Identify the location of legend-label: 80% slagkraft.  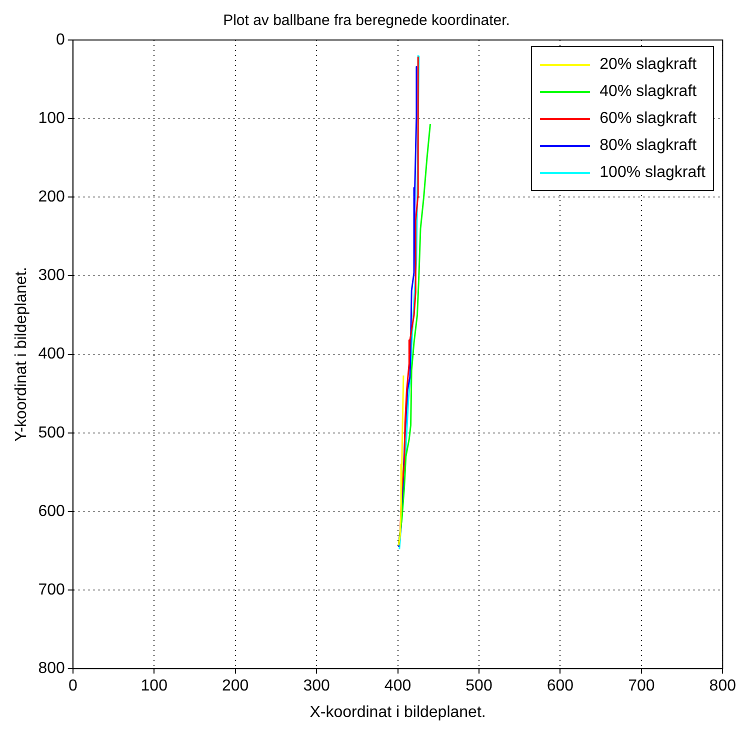
(648, 145).